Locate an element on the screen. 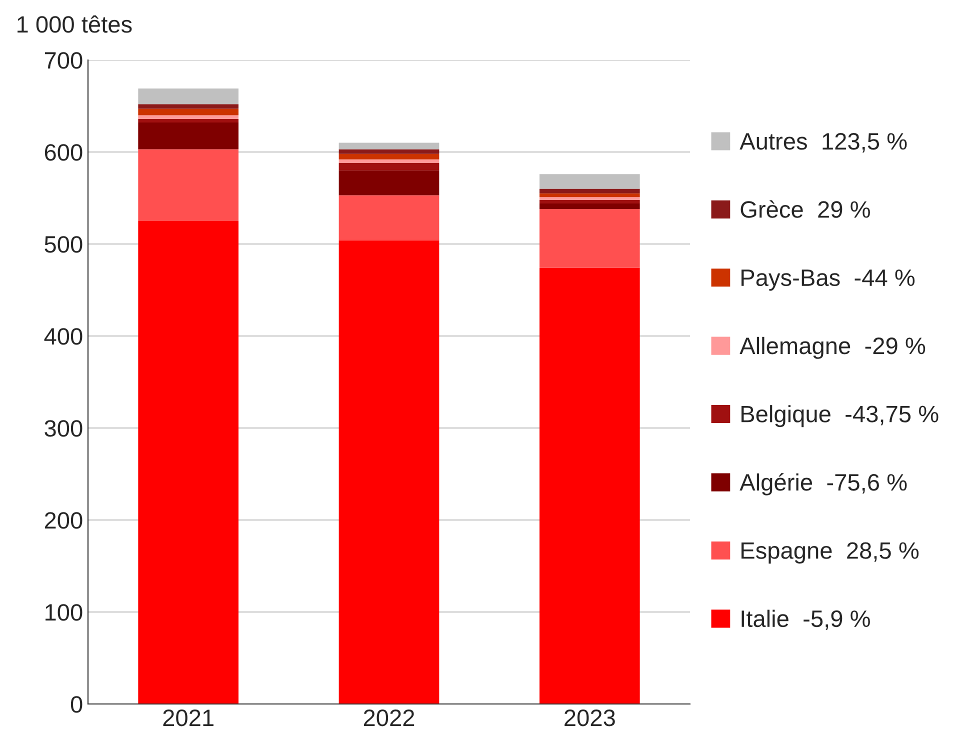 Image resolution: width=971 pixels, height=756 pixels. y-tick-label: 500 is located at coordinates (63, 244).